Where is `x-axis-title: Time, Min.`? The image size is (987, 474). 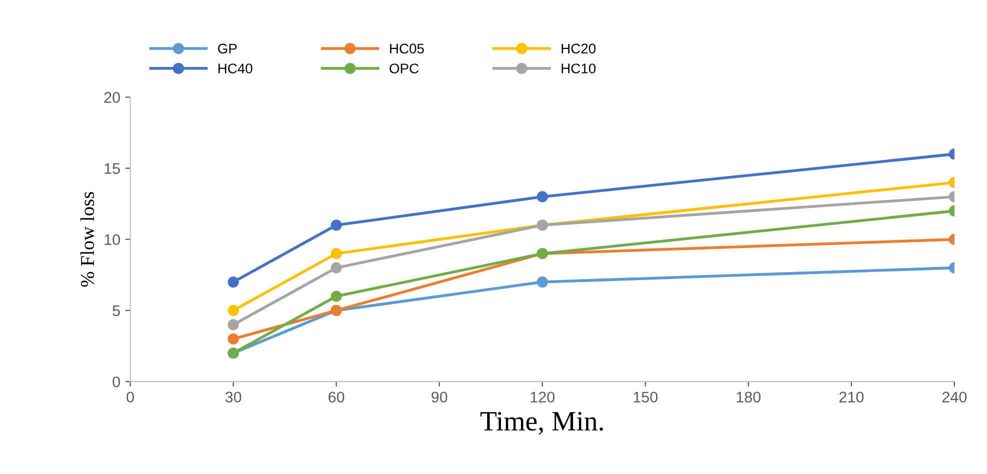 x-axis-title: Time, Min. is located at coordinates (541, 423).